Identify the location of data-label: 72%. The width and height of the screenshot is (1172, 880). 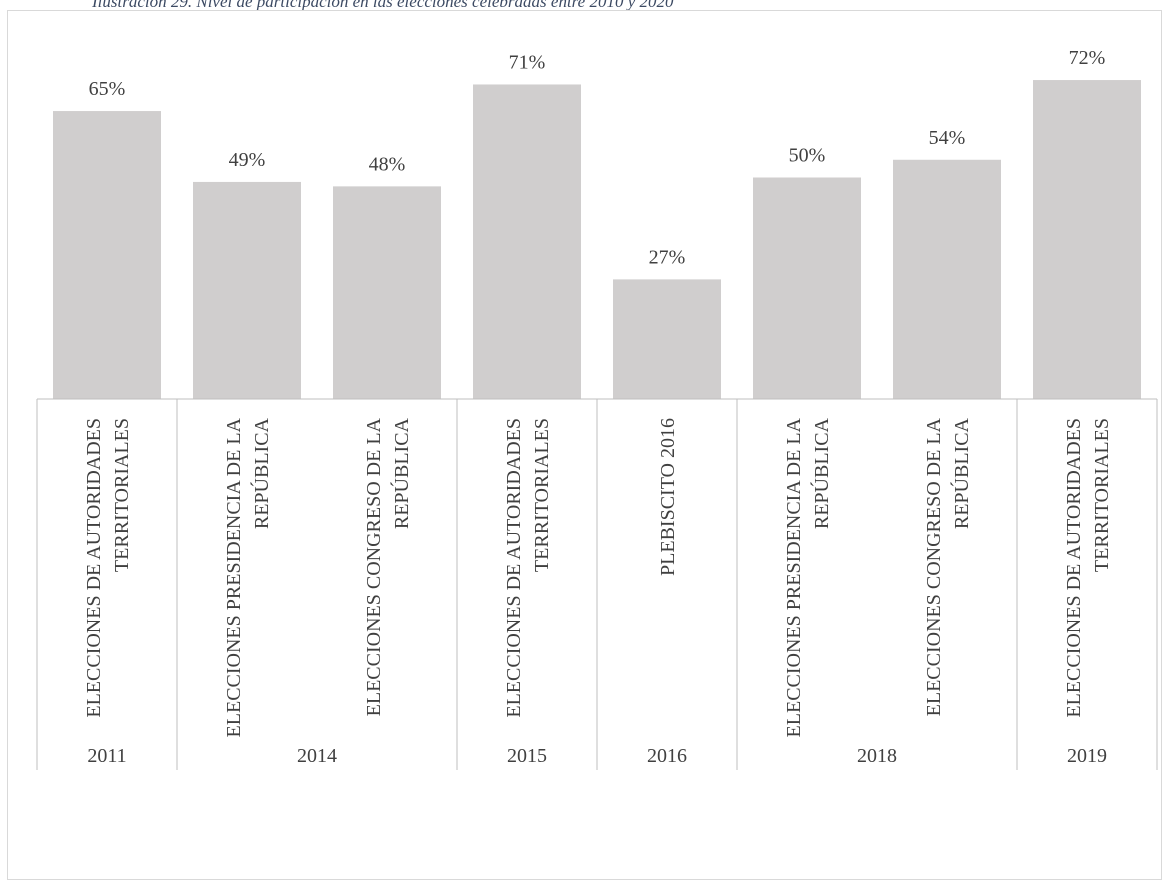
(1087, 58).